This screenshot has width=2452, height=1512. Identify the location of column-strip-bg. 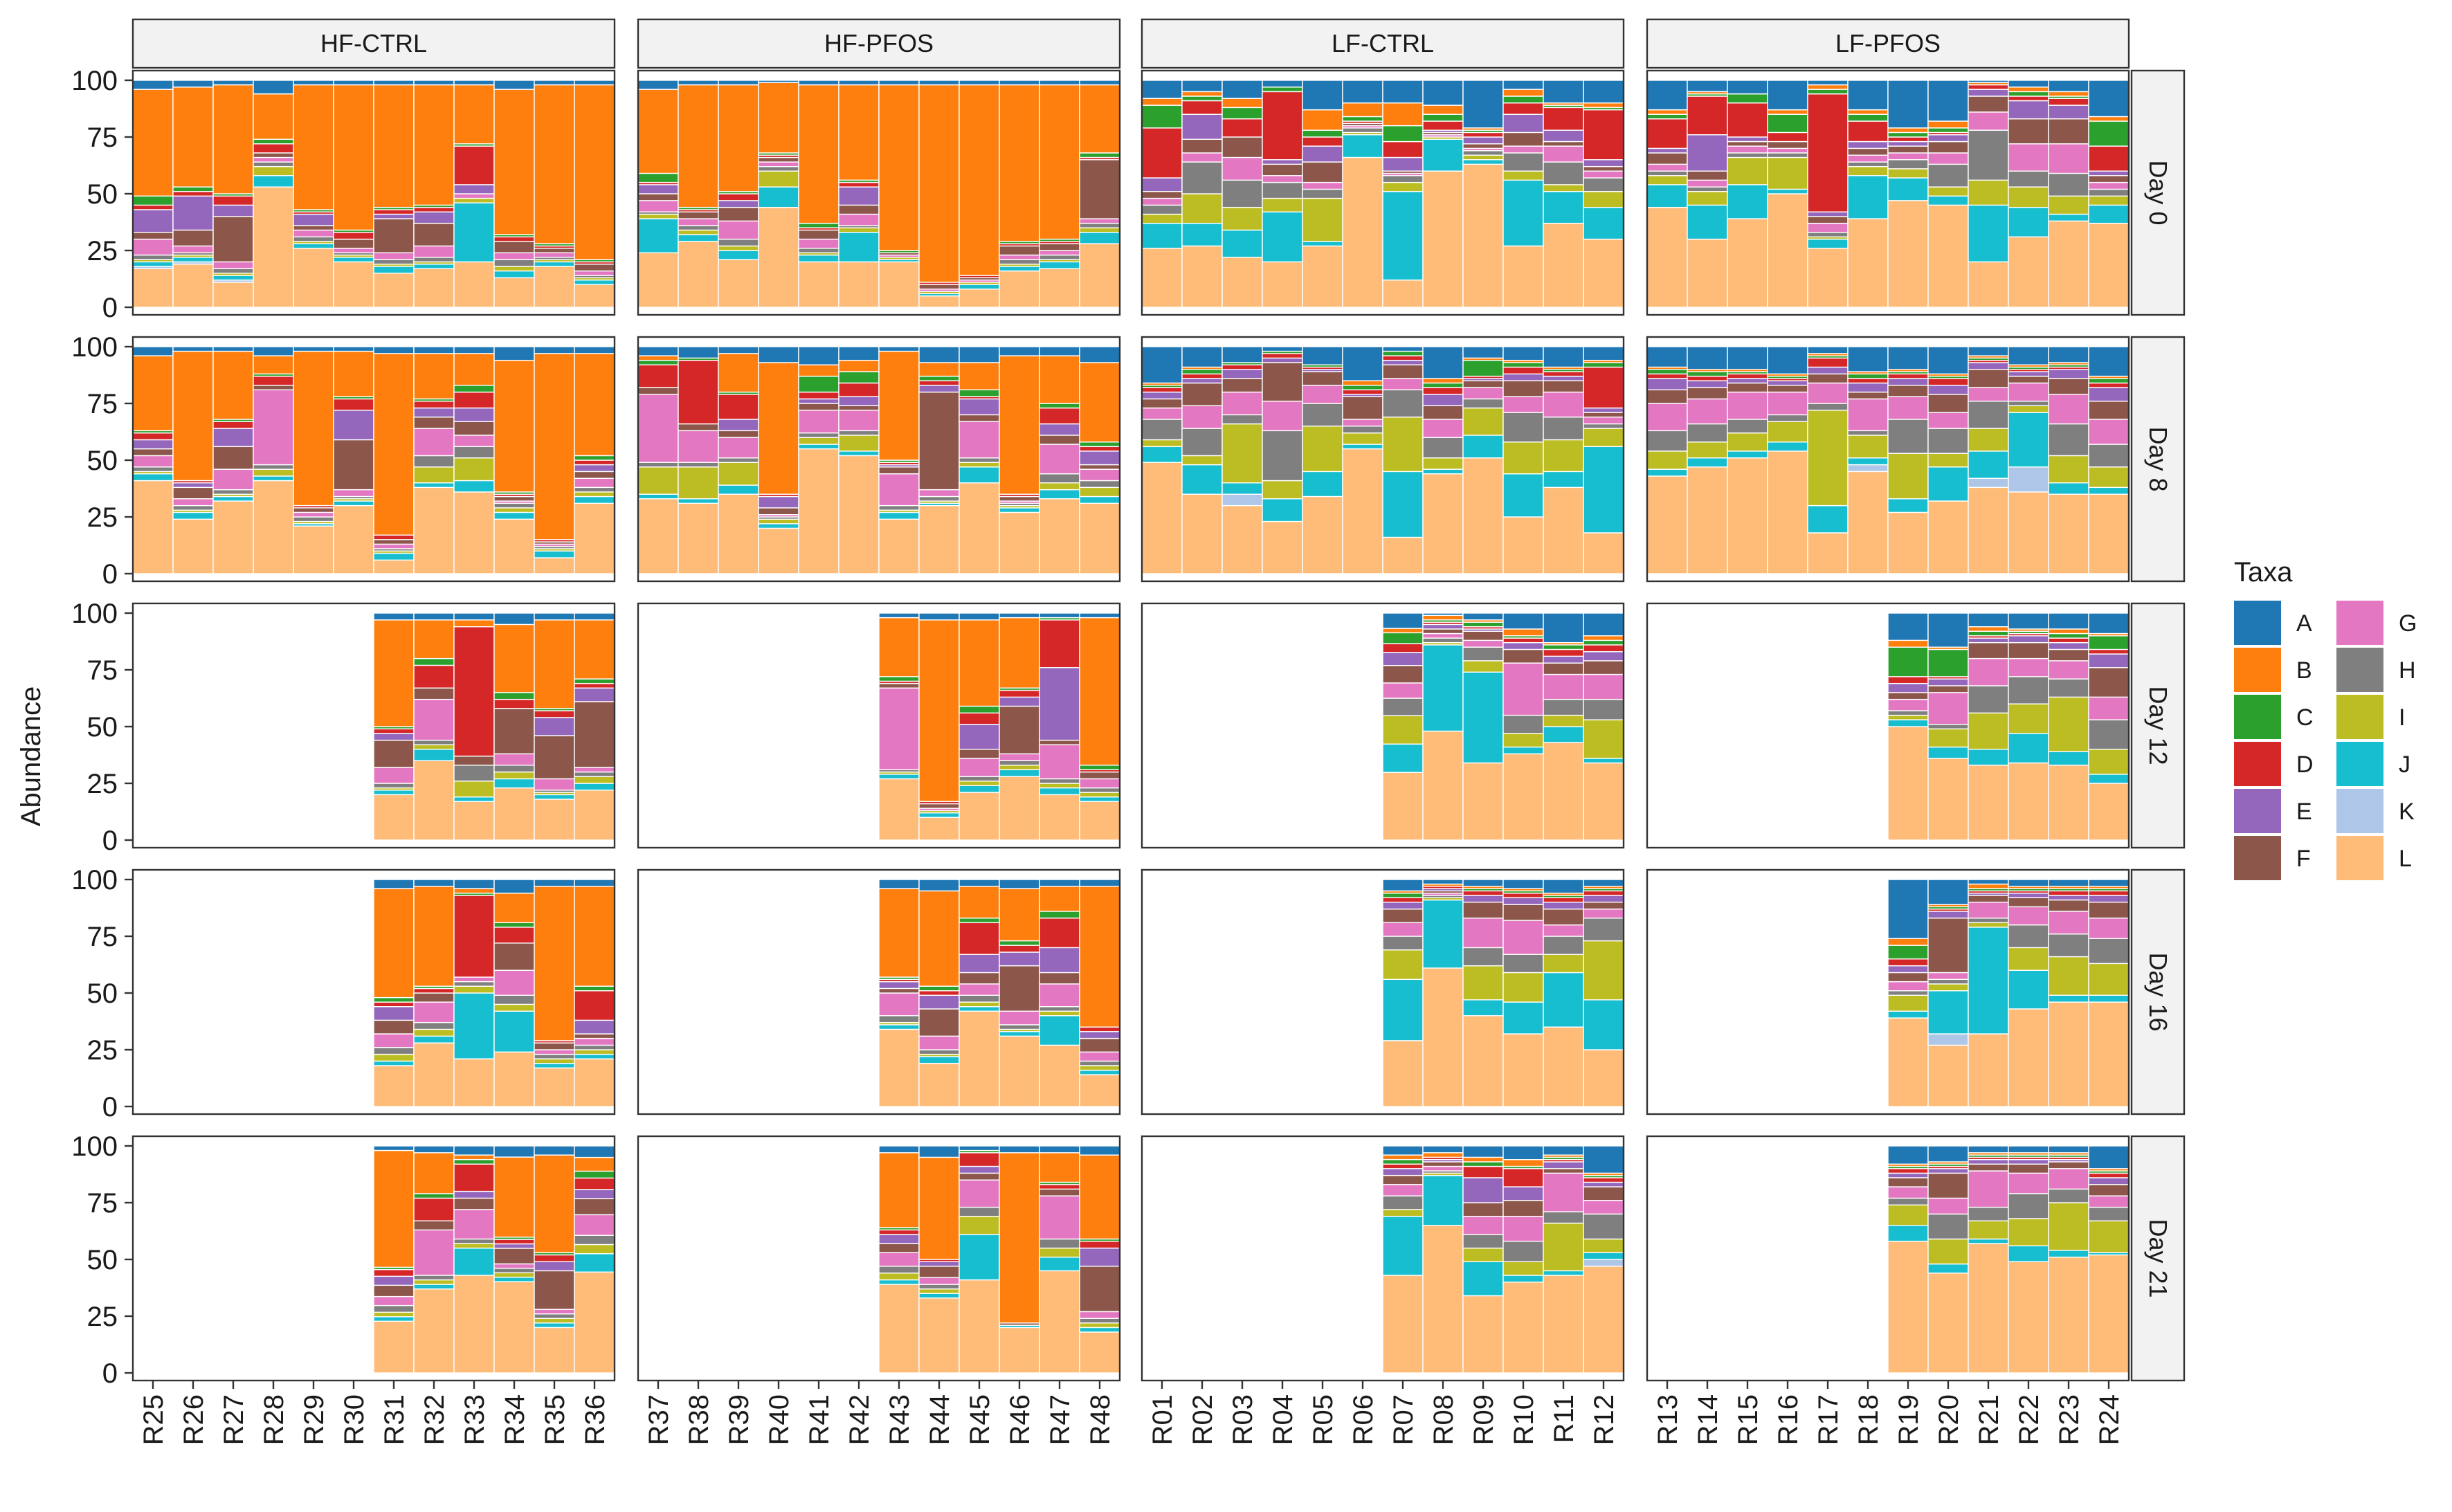
(879, 43).